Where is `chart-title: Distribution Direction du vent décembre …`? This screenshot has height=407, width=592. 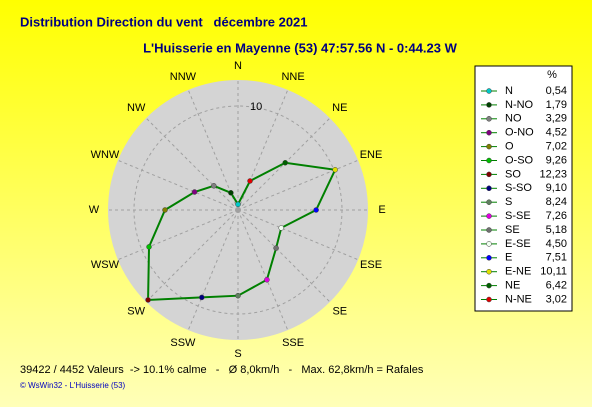 chart-title: Distribution Direction du vent décembre … is located at coordinates (164, 21).